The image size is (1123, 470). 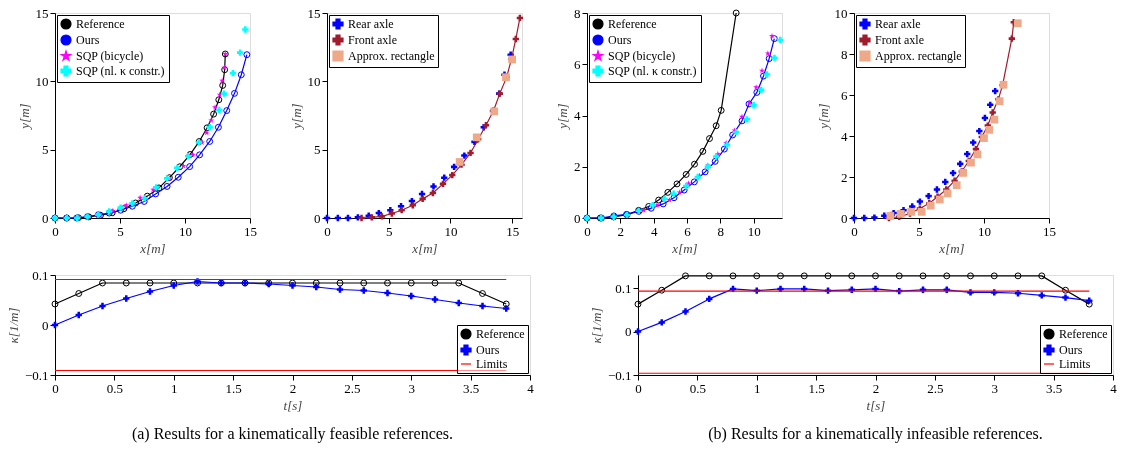 I want to click on x-tick-label: 8, so click(x=721, y=231).